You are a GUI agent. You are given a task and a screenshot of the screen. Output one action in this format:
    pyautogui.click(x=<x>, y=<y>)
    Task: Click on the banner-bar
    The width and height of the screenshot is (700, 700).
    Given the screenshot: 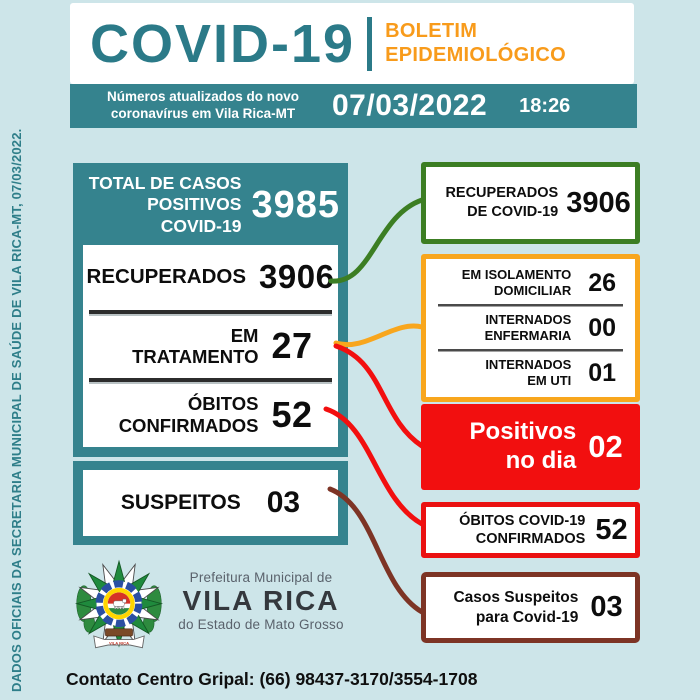 What is the action you would take?
    pyautogui.click(x=119, y=632)
    